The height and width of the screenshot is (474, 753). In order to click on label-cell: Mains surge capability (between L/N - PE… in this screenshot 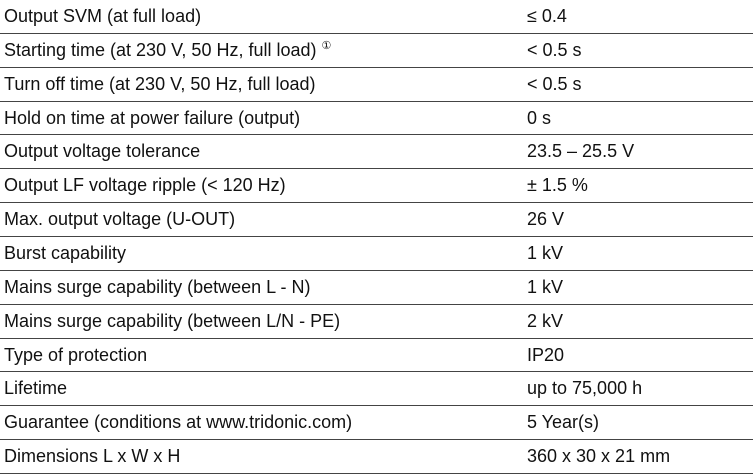, I will do `click(261, 321)`.